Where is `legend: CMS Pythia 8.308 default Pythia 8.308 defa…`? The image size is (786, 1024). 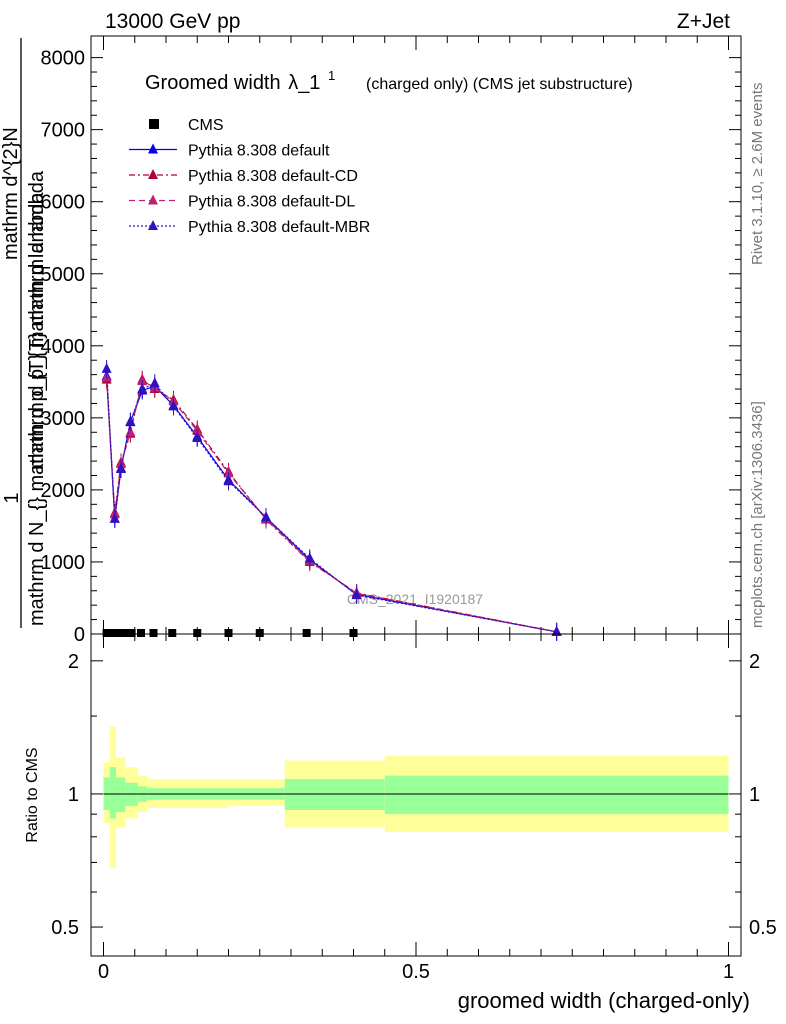
legend: CMS Pythia 8.308 default Pythia 8.308 defa… is located at coordinates (249, 176).